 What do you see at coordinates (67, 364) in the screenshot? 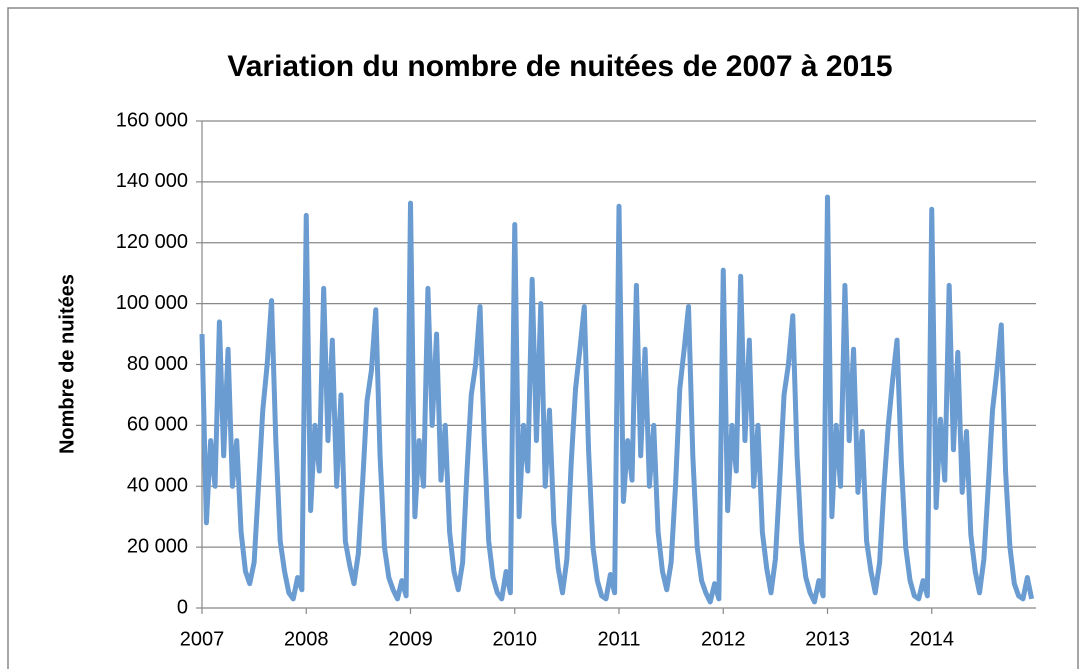
I see `y-axis-label: Nombre de nuitées` at bounding box center [67, 364].